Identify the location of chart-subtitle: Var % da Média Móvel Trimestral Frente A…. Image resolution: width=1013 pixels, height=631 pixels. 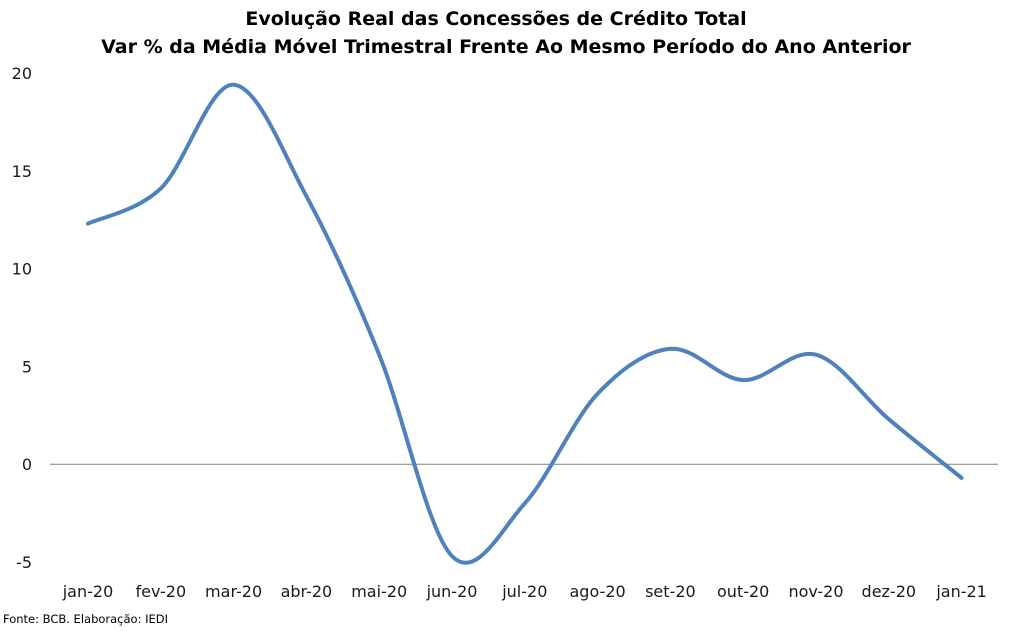
(506, 47).